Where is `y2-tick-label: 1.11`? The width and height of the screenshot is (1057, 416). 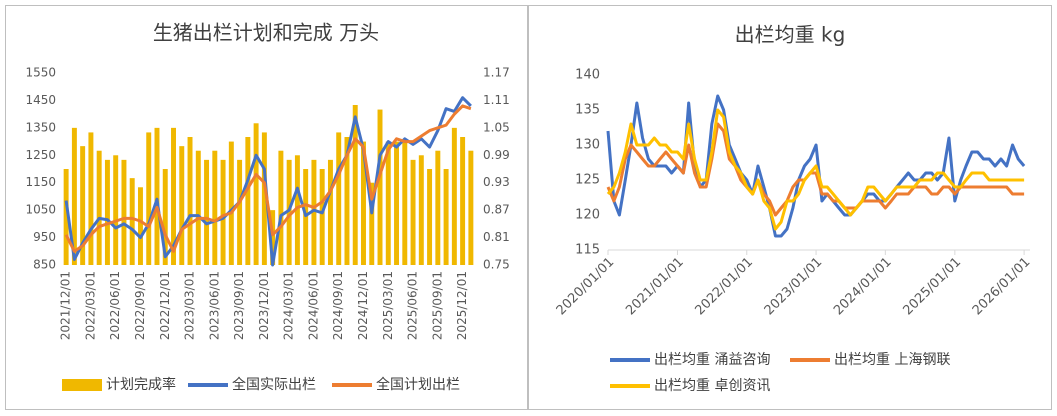 y2-tick-label: 1.11 is located at coordinates (496, 100).